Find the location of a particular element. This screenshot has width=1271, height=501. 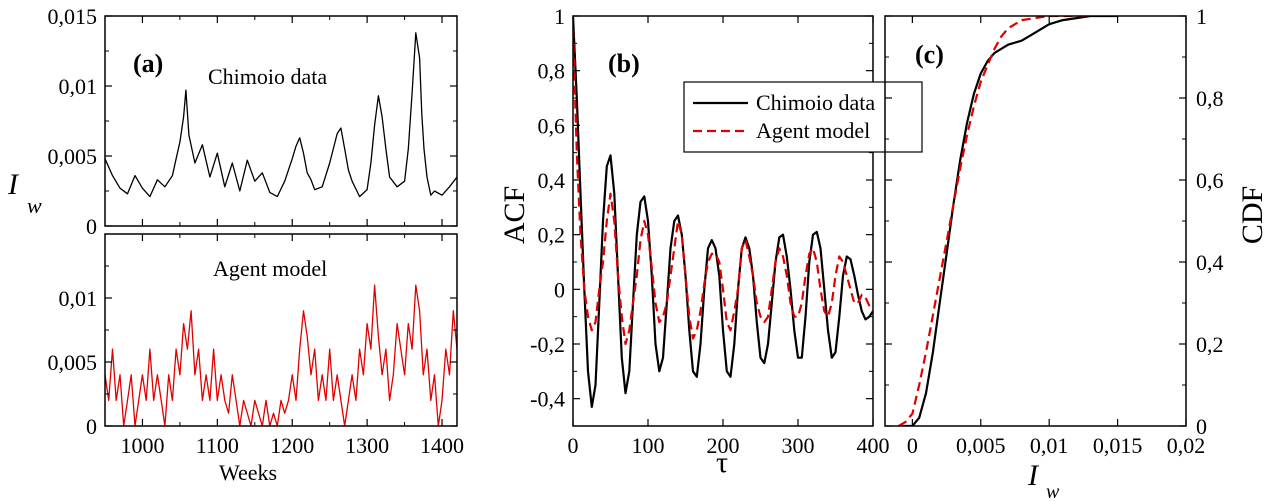

panel-a-top-frame is located at coordinates (281, 121).